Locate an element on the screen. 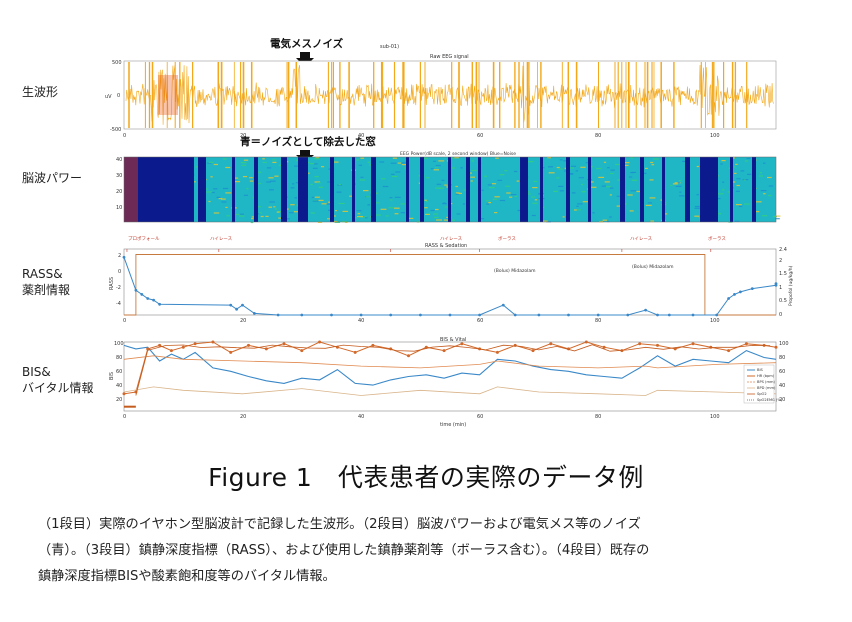 The height and width of the screenshot is (622, 852). panel3-ytick: 2 is located at coordinates (119, 256).